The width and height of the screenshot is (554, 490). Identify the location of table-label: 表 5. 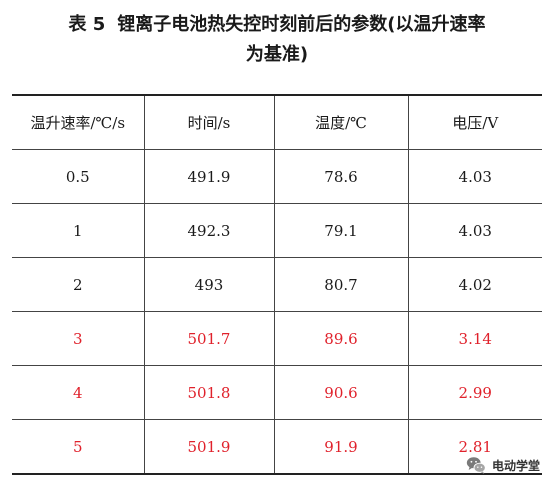
(87, 24).